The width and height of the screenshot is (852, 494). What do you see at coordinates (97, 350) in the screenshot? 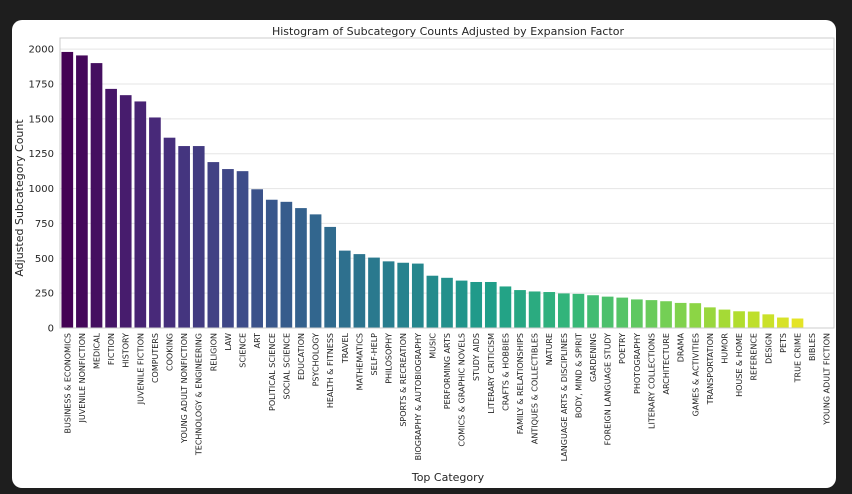
I see `x-tick-label: MEDICAL` at bounding box center [97, 350].